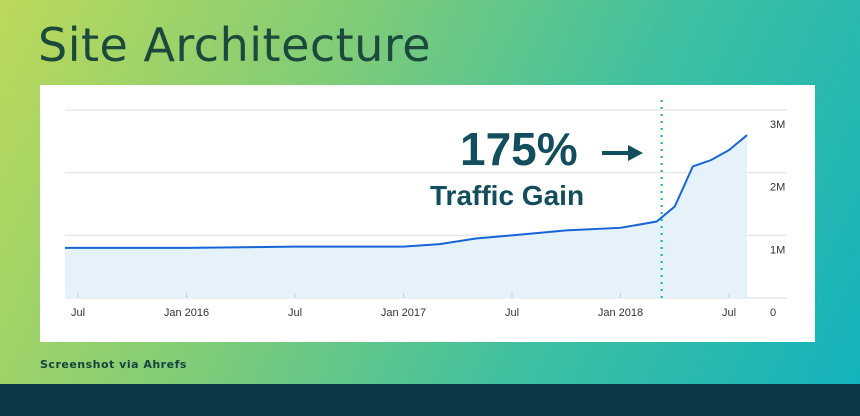  Describe the element at coordinates (773, 313) in the screenshot. I see `y-tick-label: 0` at that location.